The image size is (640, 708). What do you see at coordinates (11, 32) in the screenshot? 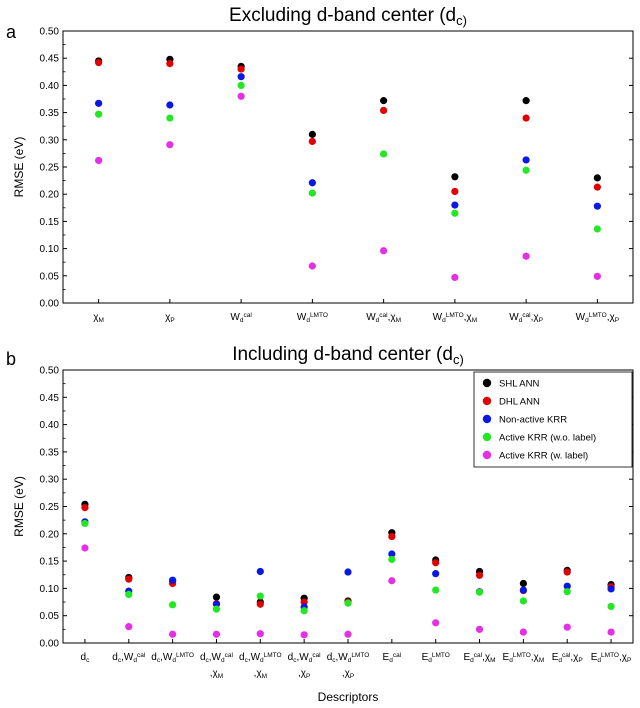
I see `panel-label-a: a` at bounding box center [11, 32].